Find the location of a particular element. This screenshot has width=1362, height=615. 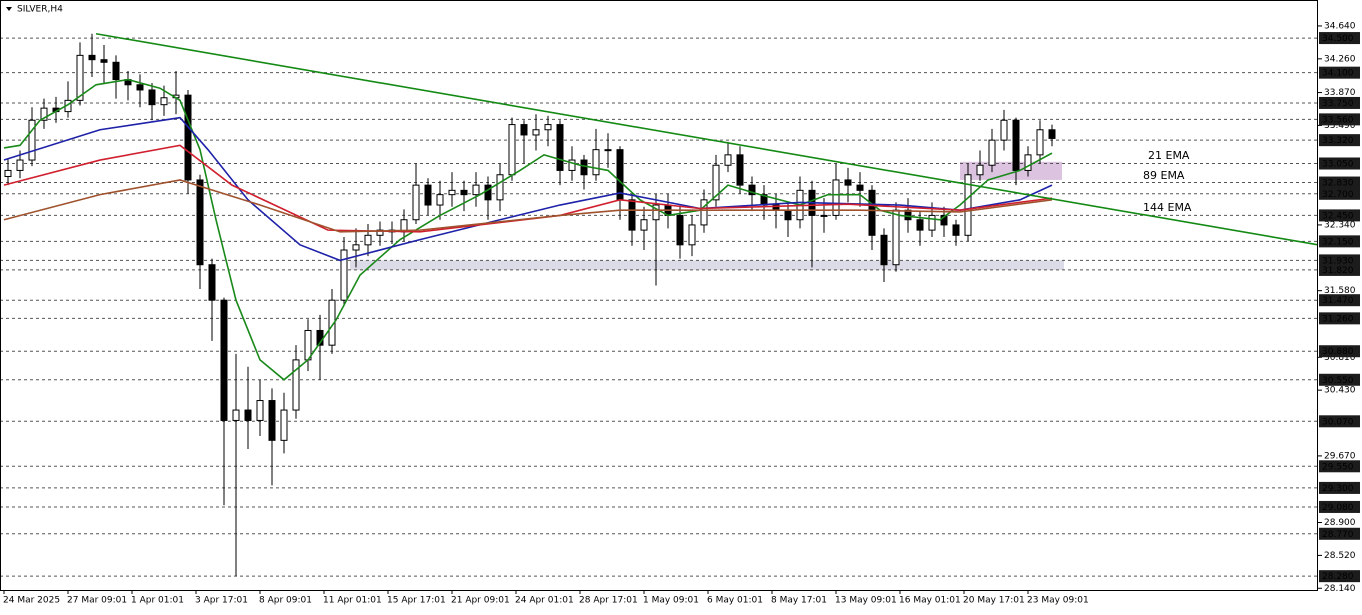

y-tick-label: 30.810 is located at coordinates (1340, 358).